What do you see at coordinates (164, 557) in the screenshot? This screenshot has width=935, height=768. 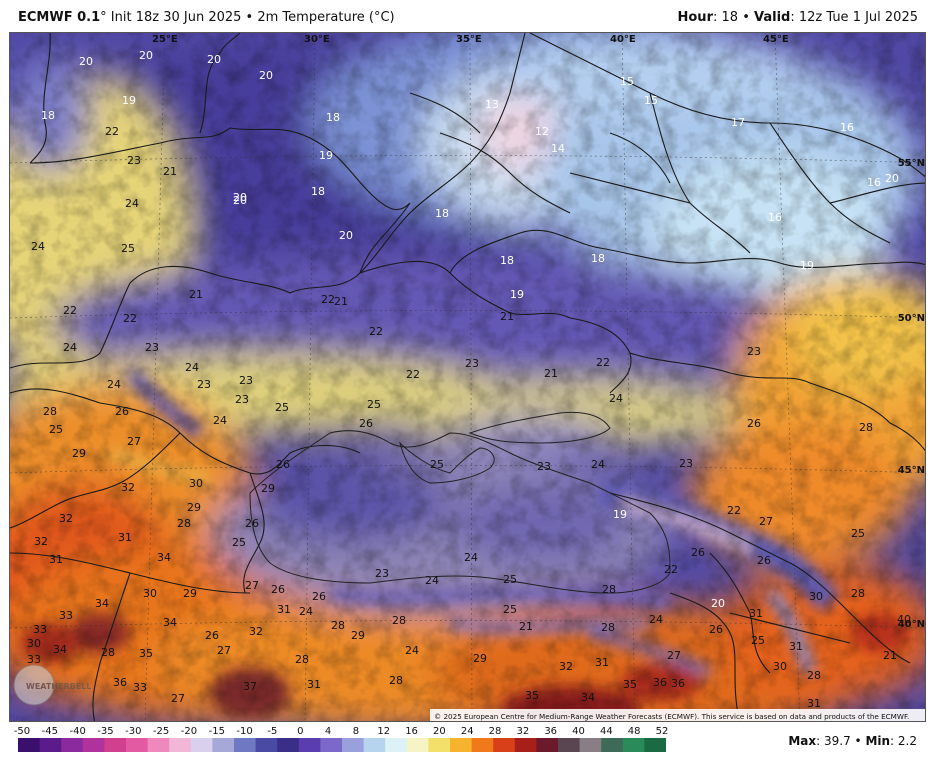 I see `temperature-label: 34` at bounding box center [164, 557].